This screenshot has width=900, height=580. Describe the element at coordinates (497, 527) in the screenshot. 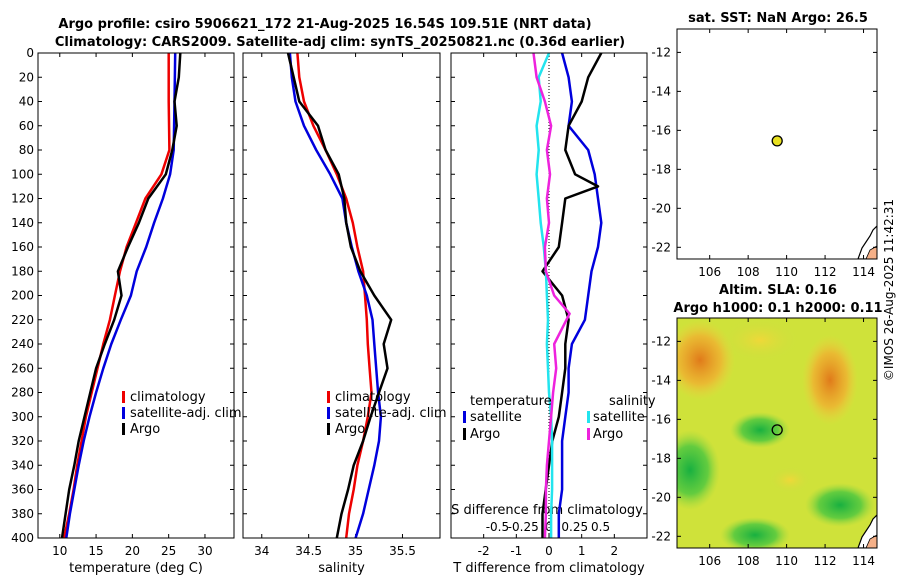

I see `s-tick-label: -0.5` at that location.